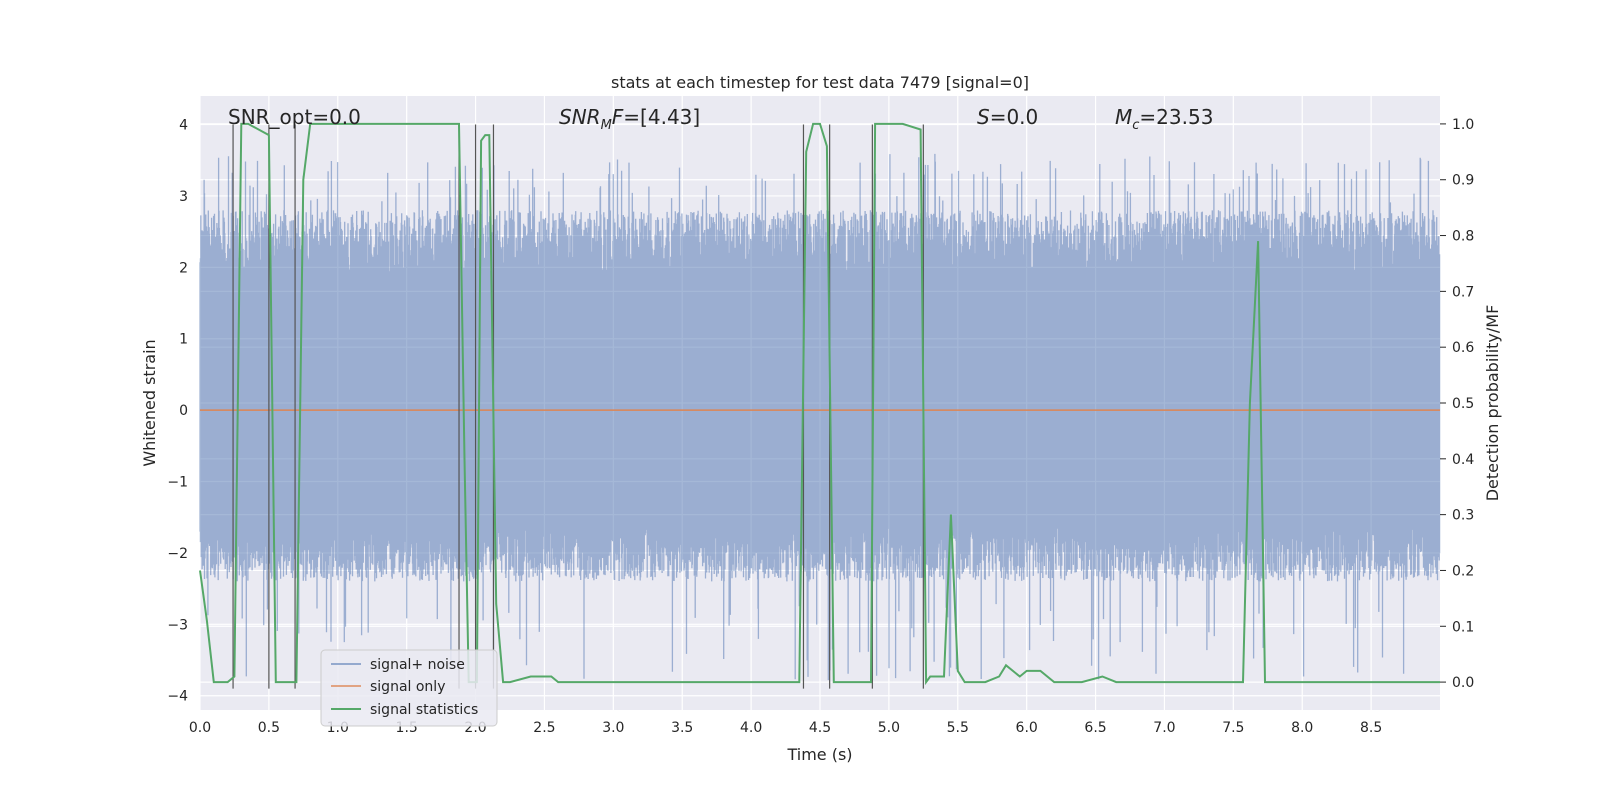 This screenshot has height=800, width=1600. I want to click on y-tick-label-5: 1, so click(183, 340).